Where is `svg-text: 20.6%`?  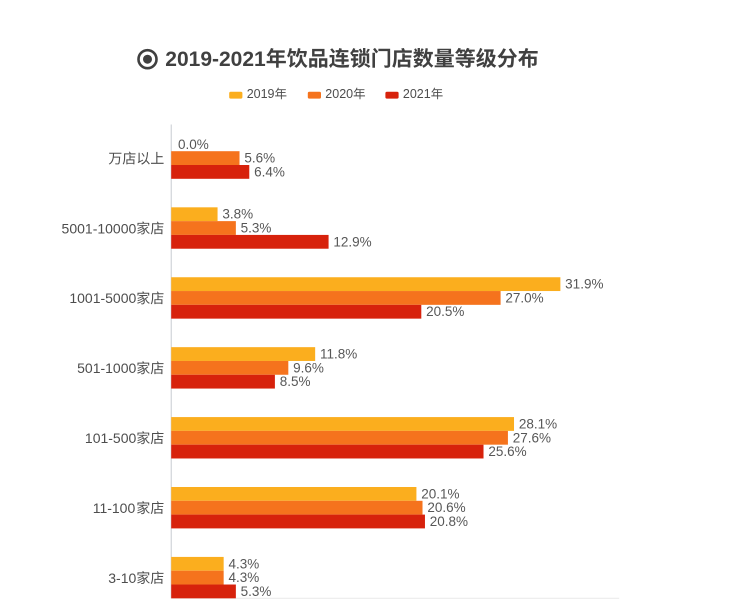 svg-text: 20.6% is located at coordinates (446, 507).